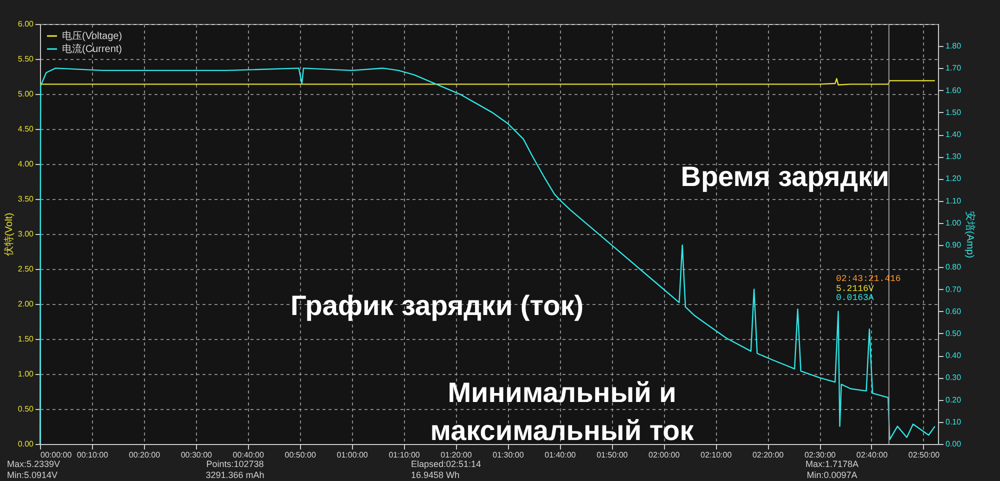 This screenshot has height=481, width=1000. What do you see at coordinates (404, 455) in the screenshot?
I see `x-tick-label: 01:10:00` at bounding box center [404, 455].